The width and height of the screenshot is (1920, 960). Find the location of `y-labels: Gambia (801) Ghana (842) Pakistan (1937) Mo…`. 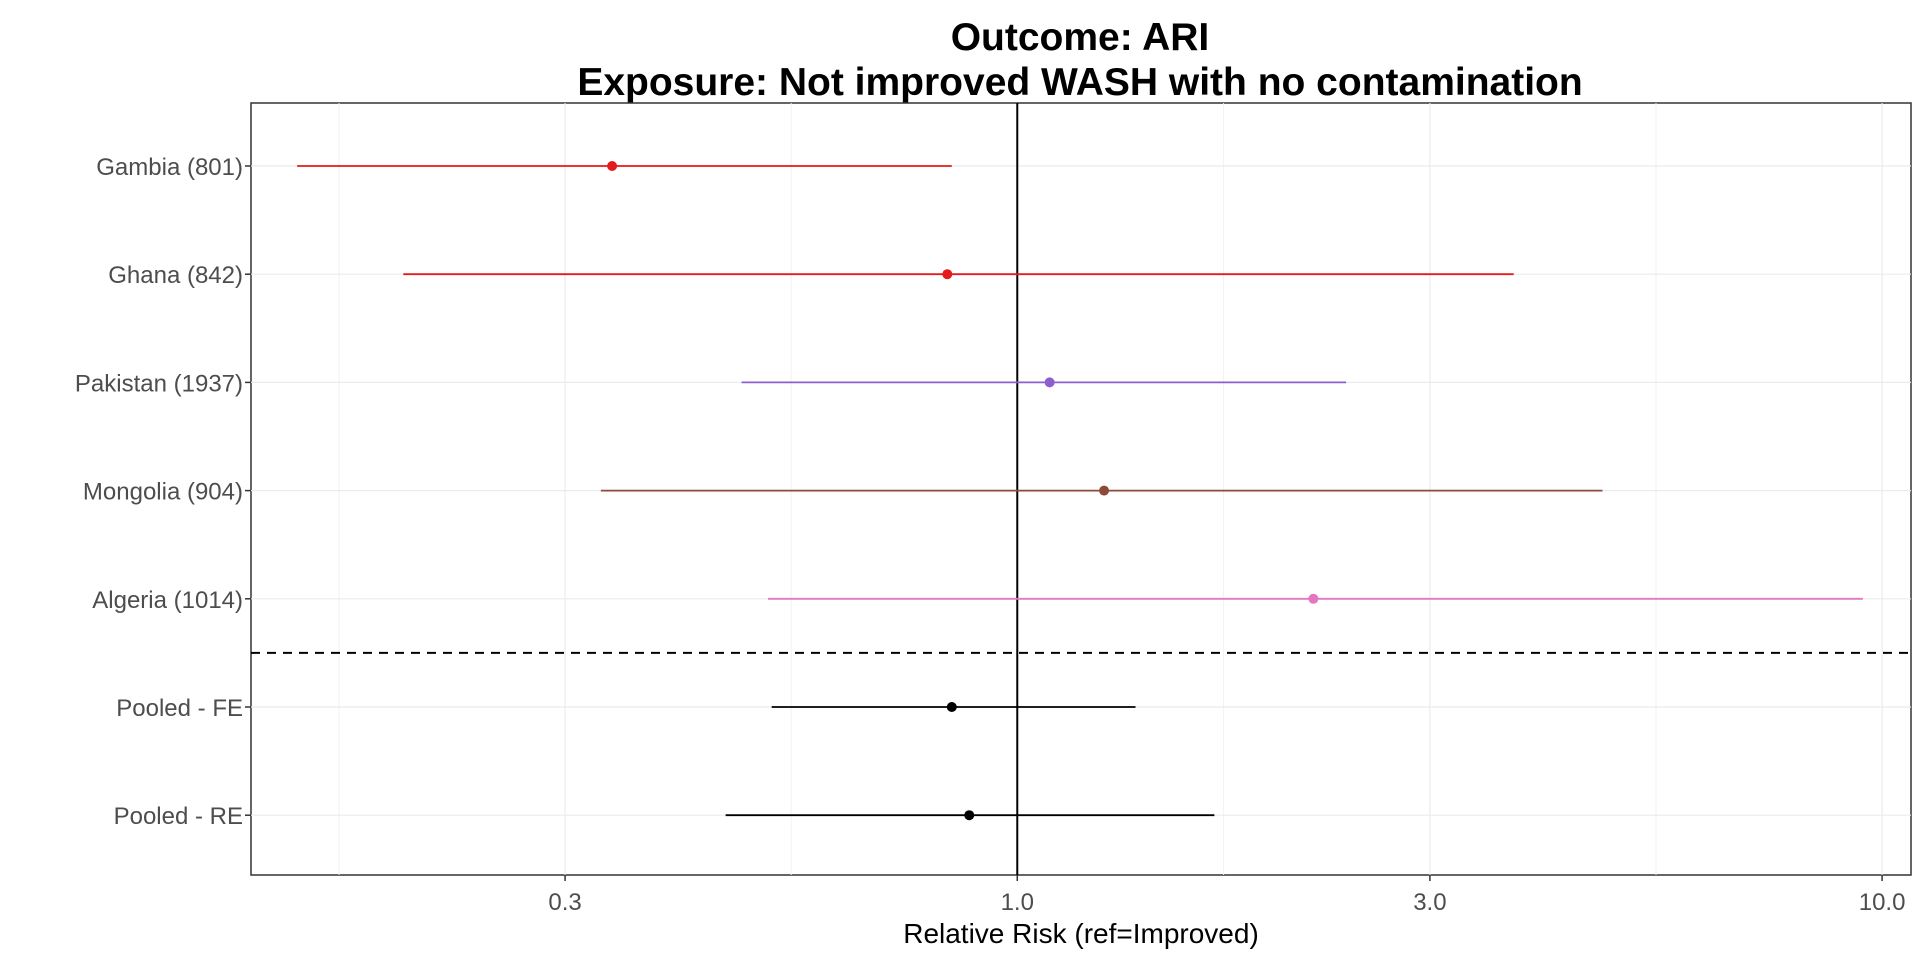

y-labels: Gambia (801) Ghana (842) Pakistan (1937) Mo… is located at coordinates (163, 492).